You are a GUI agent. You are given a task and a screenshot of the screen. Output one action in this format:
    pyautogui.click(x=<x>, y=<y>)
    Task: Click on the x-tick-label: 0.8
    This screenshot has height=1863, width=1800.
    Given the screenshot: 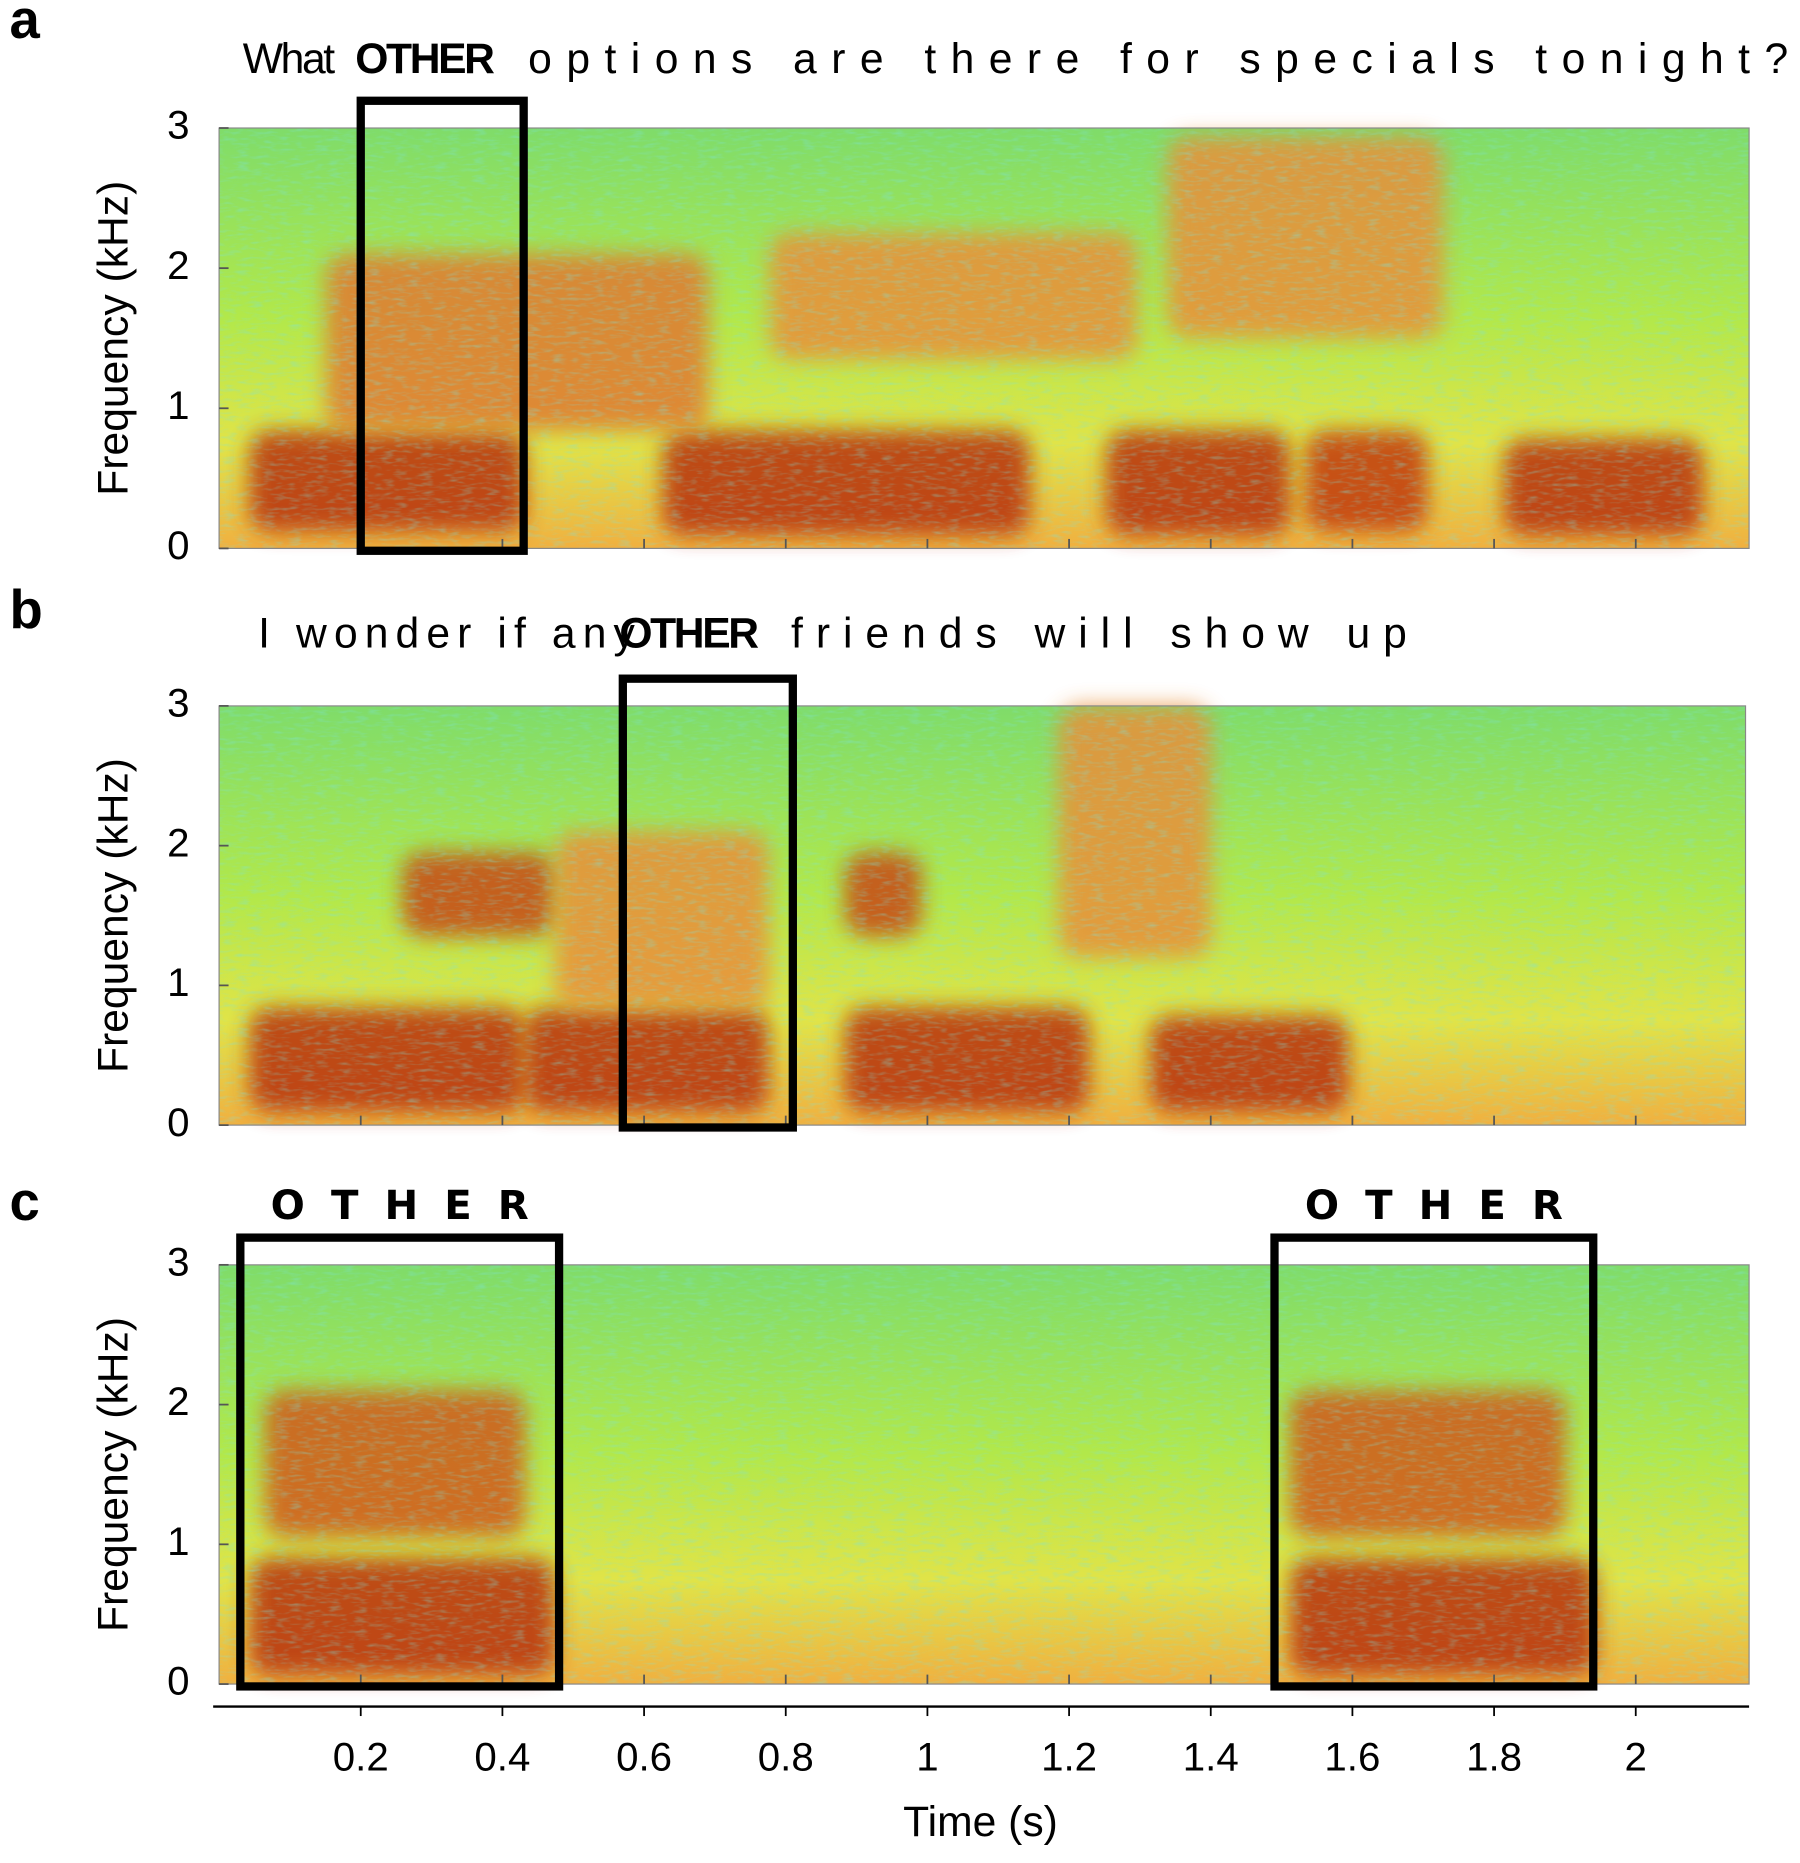 What is the action you would take?
    pyautogui.click(x=786, y=1756)
    